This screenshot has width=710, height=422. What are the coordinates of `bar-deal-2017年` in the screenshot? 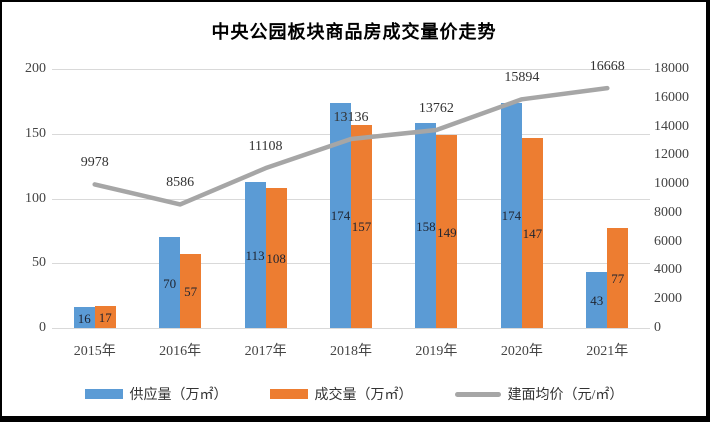 It's located at (276, 258).